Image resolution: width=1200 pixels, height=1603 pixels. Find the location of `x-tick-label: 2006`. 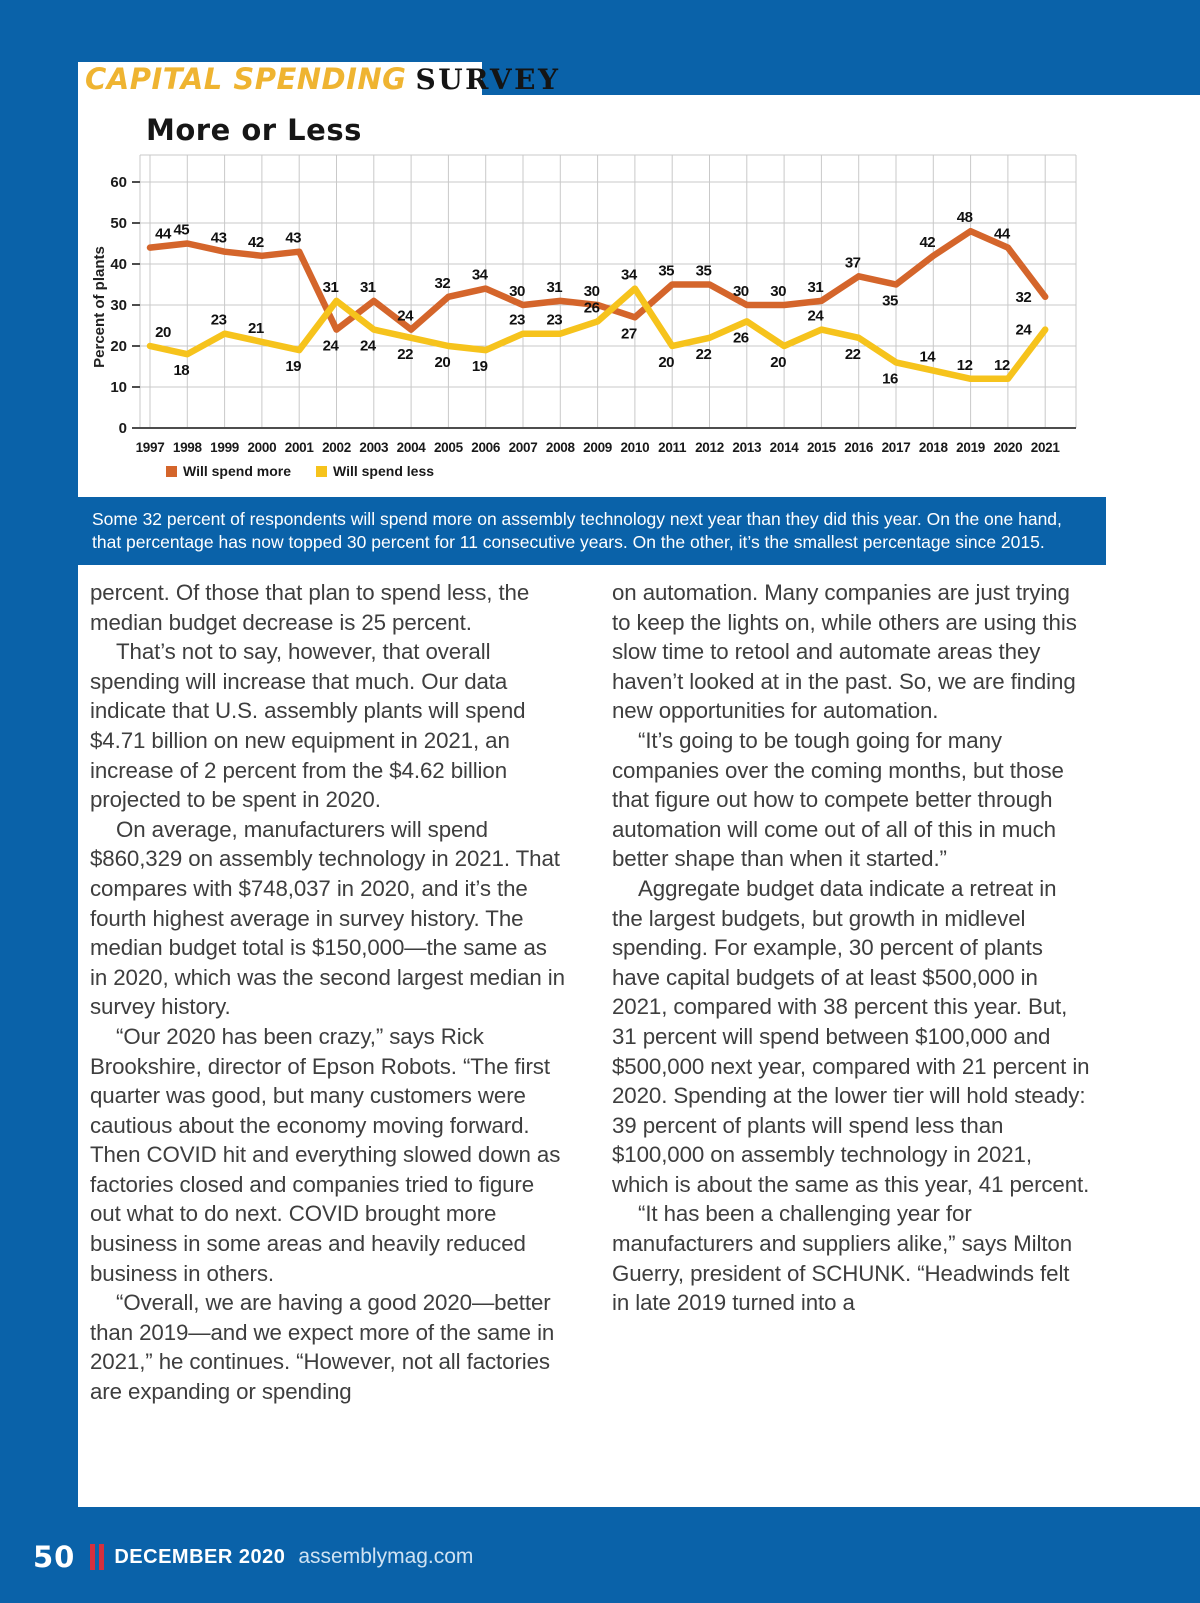

x-tick-label: 2006 is located at coordinates (486, 447).